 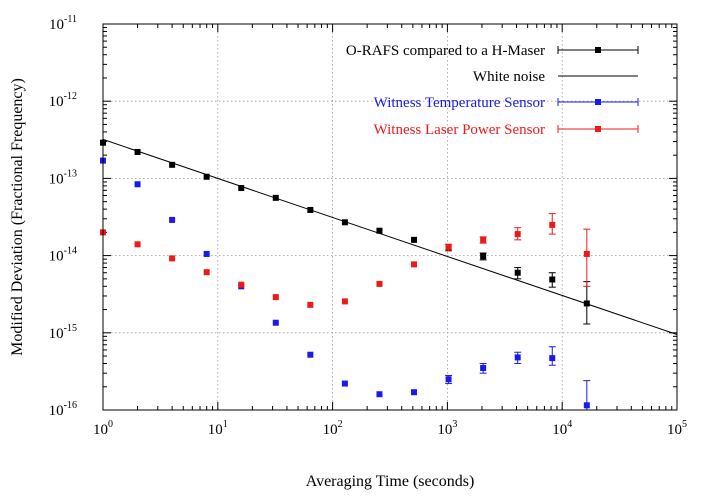 What do you see at coordinates (63, 23) in the screenshot?
I see `y-tick-label: 10-11` at bounding box center [63, 23].